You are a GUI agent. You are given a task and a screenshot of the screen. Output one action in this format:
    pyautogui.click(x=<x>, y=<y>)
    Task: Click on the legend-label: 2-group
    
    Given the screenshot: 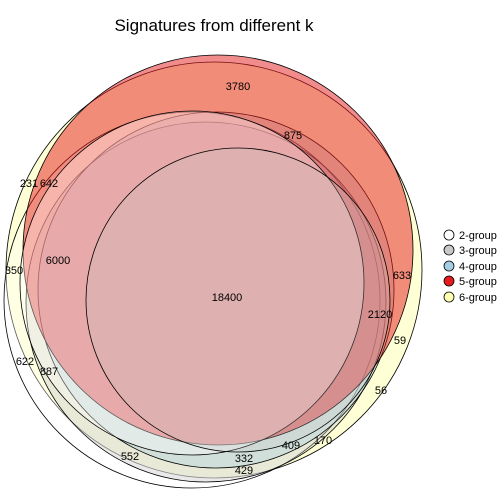 What is the action you would take?
    pyautogui.click(x=478, y=236)
    